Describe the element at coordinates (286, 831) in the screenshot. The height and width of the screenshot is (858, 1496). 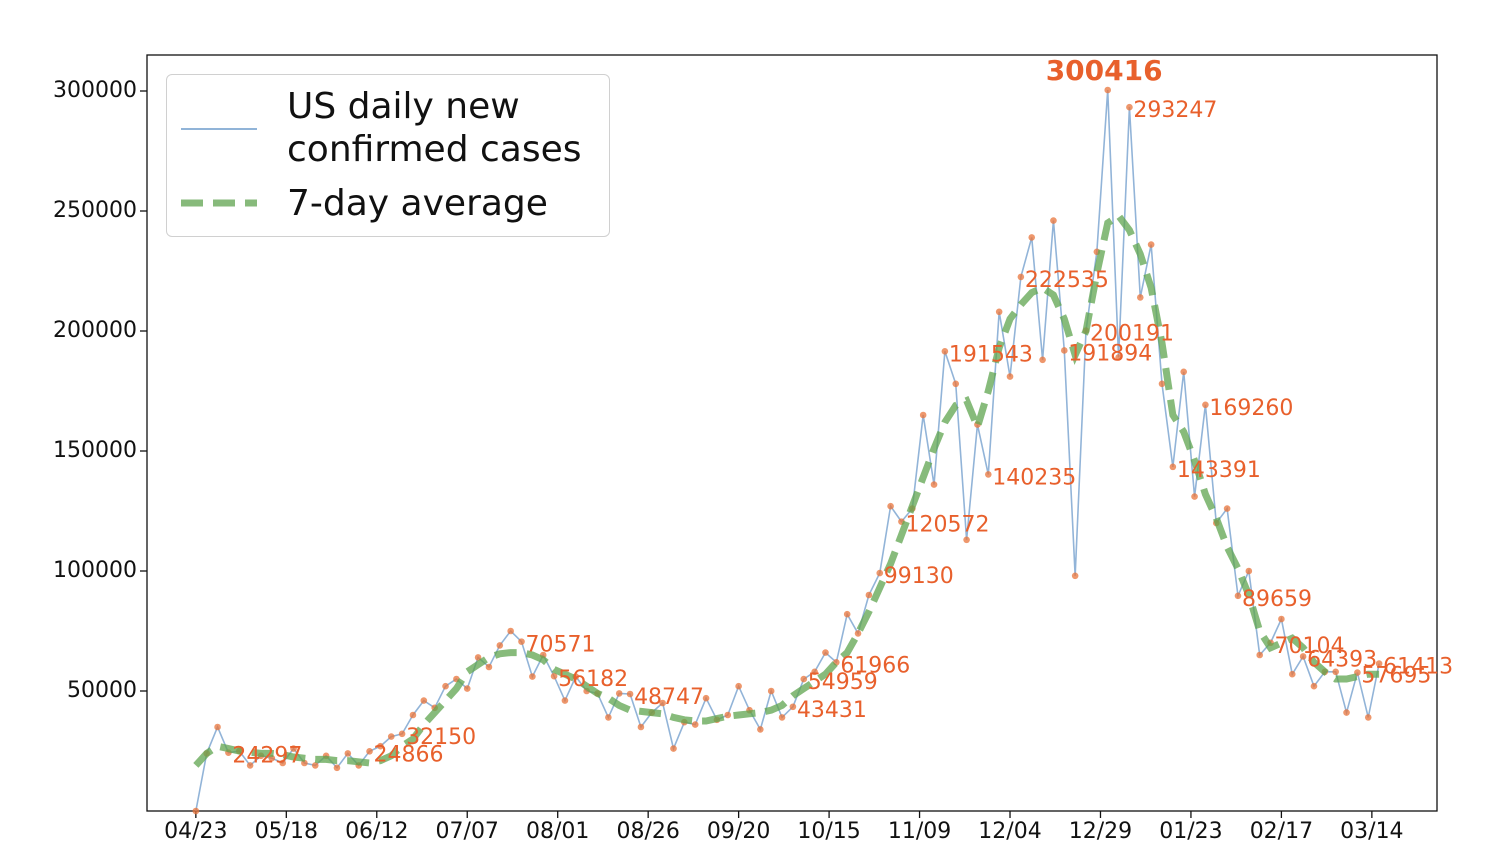
I see `x-tick-label: 05/18` at that location.